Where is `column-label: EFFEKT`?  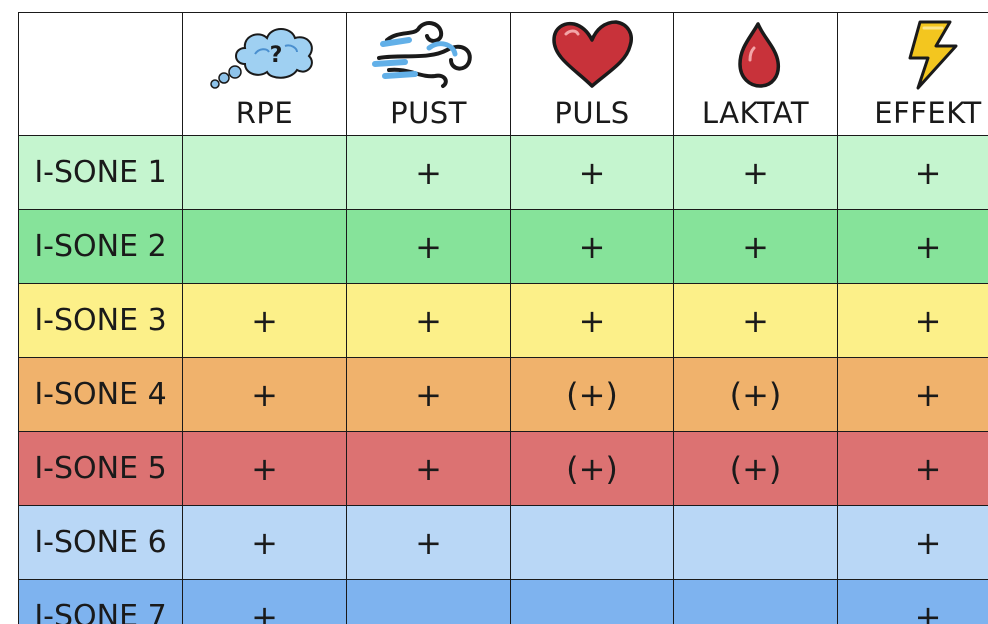 column-label: EFFEKT is located at coordinates (928, 113).